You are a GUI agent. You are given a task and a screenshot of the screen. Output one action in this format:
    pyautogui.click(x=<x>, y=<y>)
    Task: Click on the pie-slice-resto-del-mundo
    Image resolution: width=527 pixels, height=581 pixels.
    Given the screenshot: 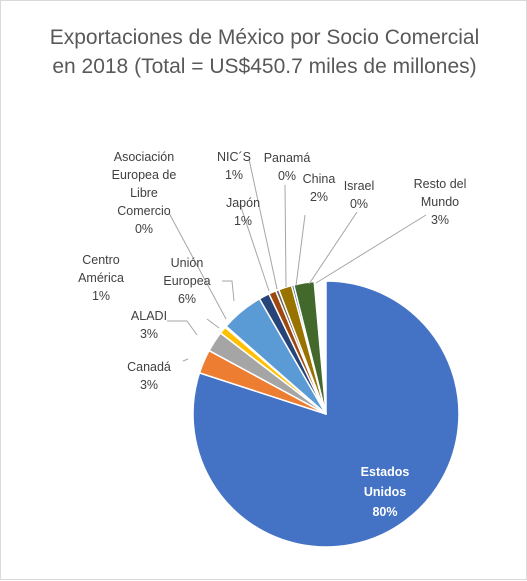 What is the action you would take?
    pyautogui.click(x=310, y=347)
    